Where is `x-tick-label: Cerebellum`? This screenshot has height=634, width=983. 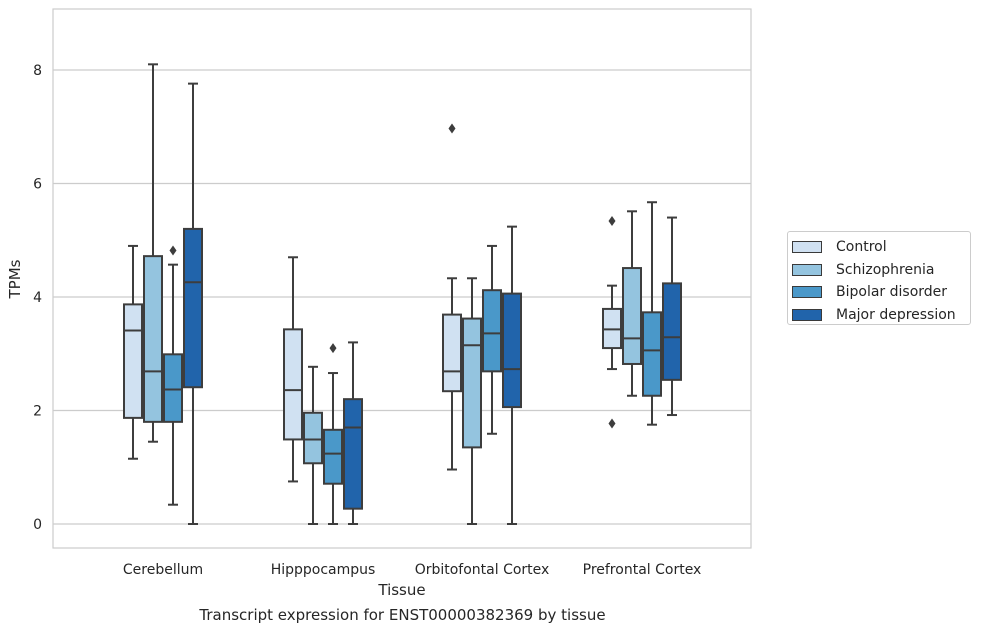 x-tick-label: Cerebellum is located at coordinates (163, 570).